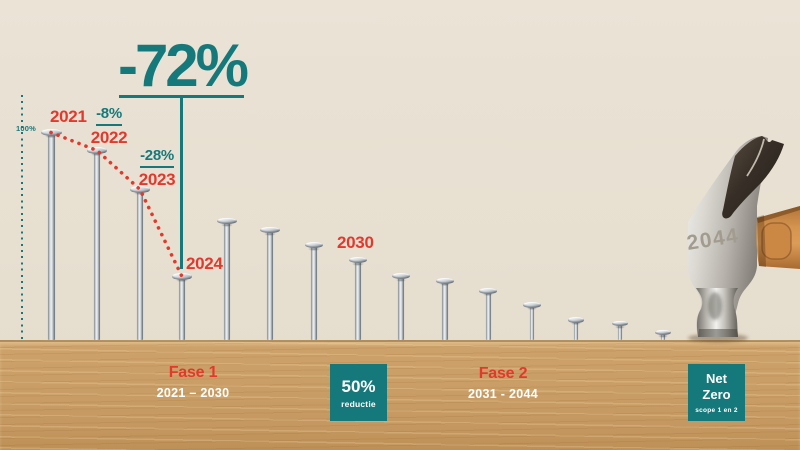  Describe the element at coordinates (358, 260) in the screenshot. I see `nail-2030-head` at that location.